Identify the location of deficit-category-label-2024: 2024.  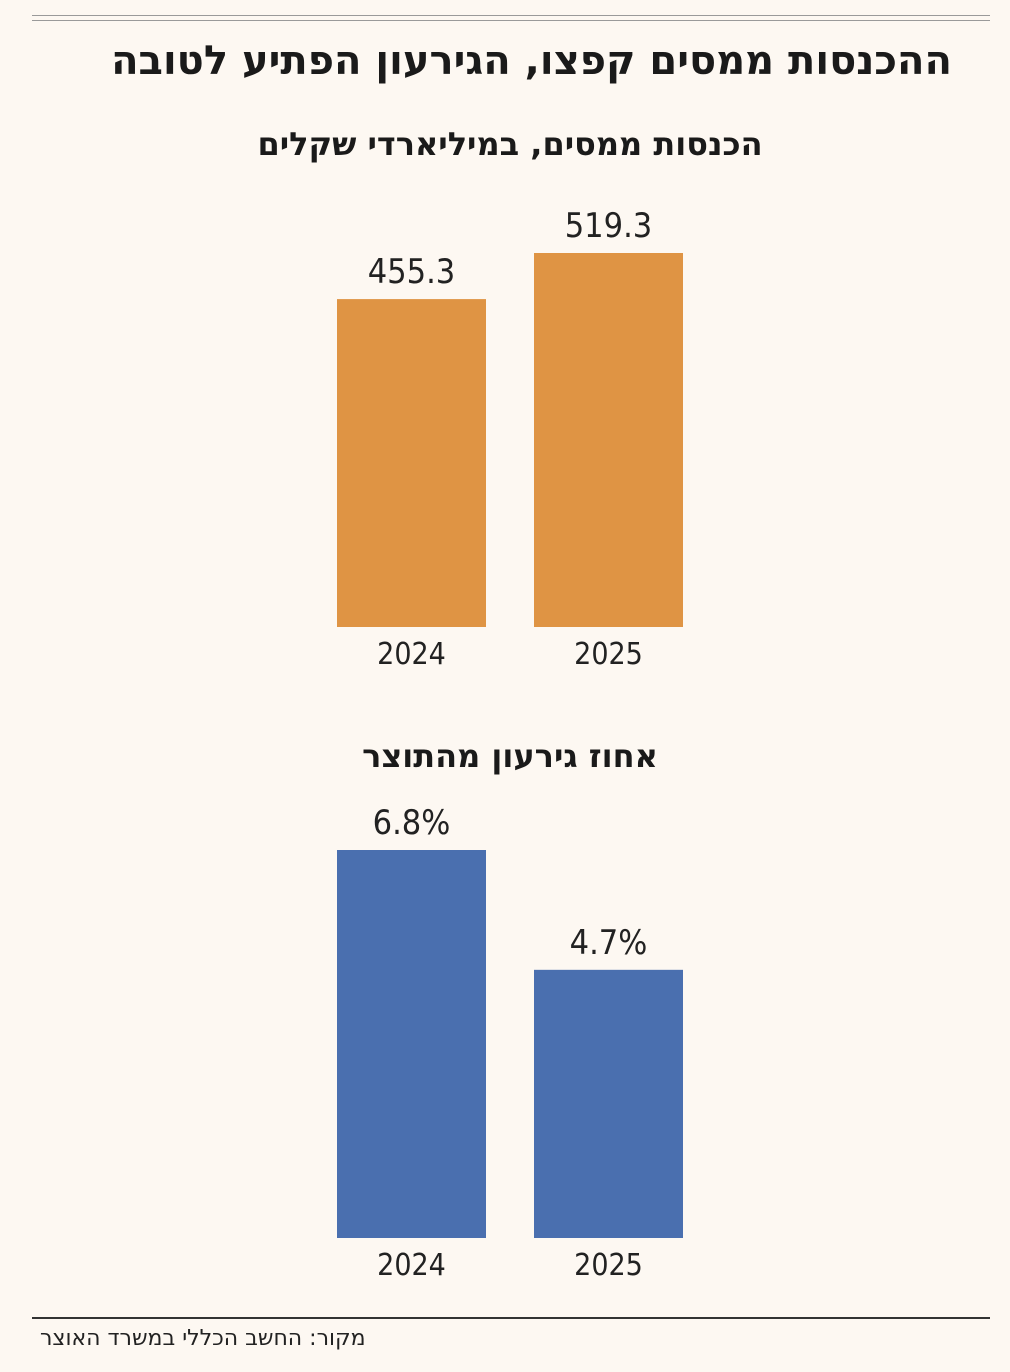
(411, 1265).